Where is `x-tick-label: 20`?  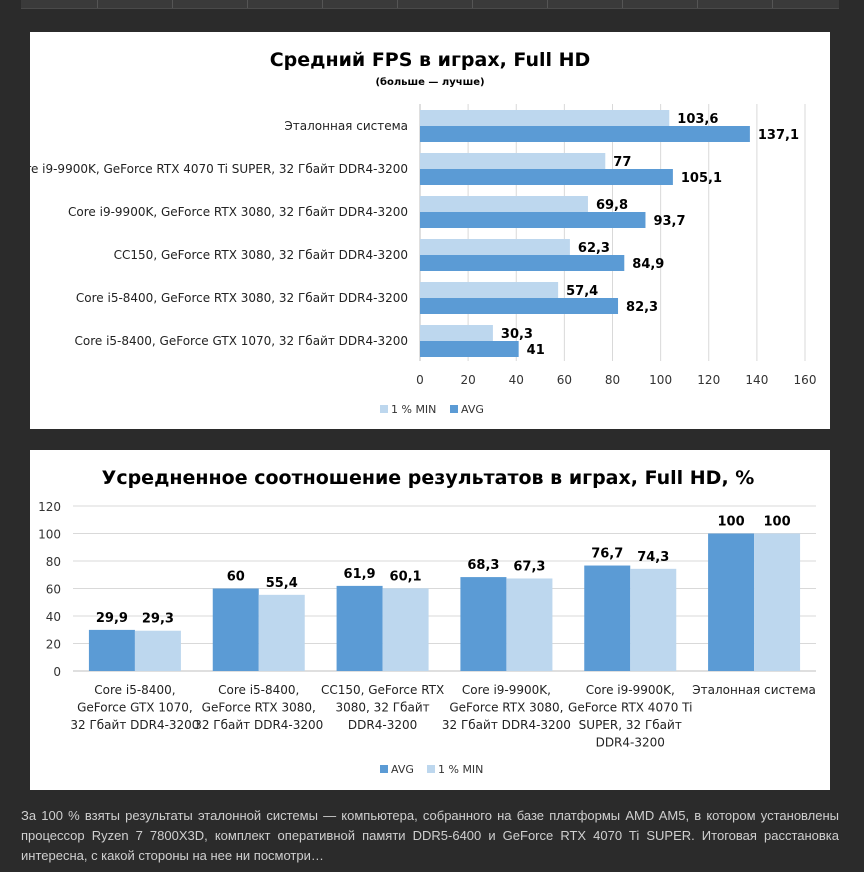 x-tick-label: 20 is located at coordinates (467, 380).